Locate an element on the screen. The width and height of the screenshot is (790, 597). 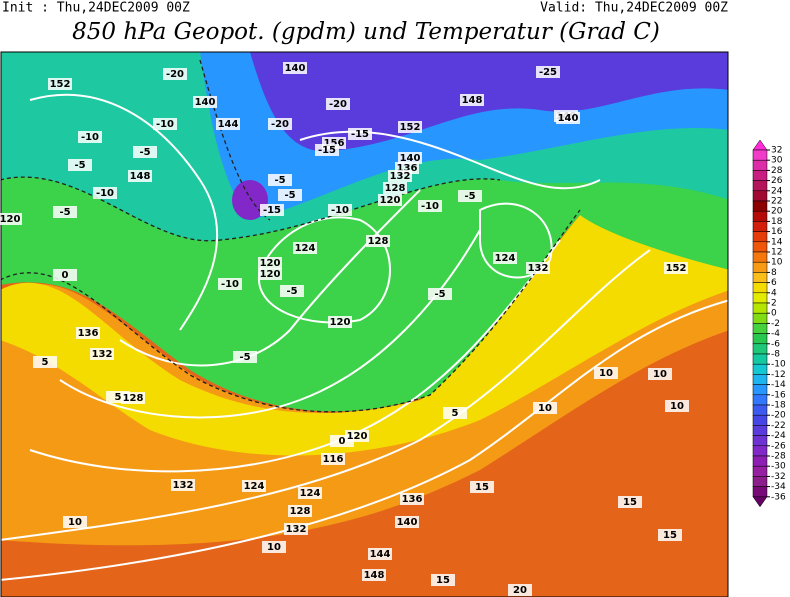
colorbar-label: -14 is located at coordinates (778, 385).